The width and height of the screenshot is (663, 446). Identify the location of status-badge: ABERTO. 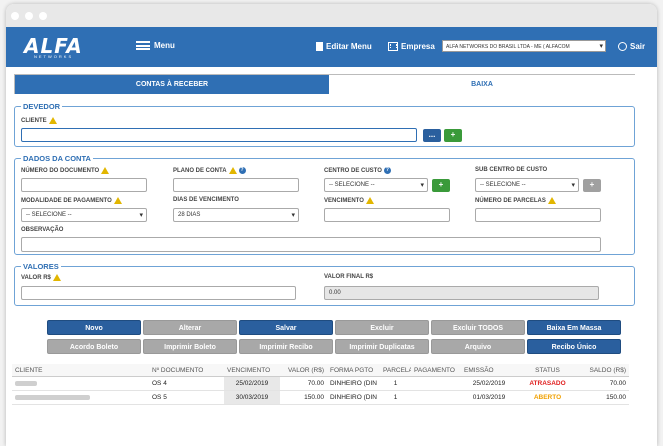
(547, 397).